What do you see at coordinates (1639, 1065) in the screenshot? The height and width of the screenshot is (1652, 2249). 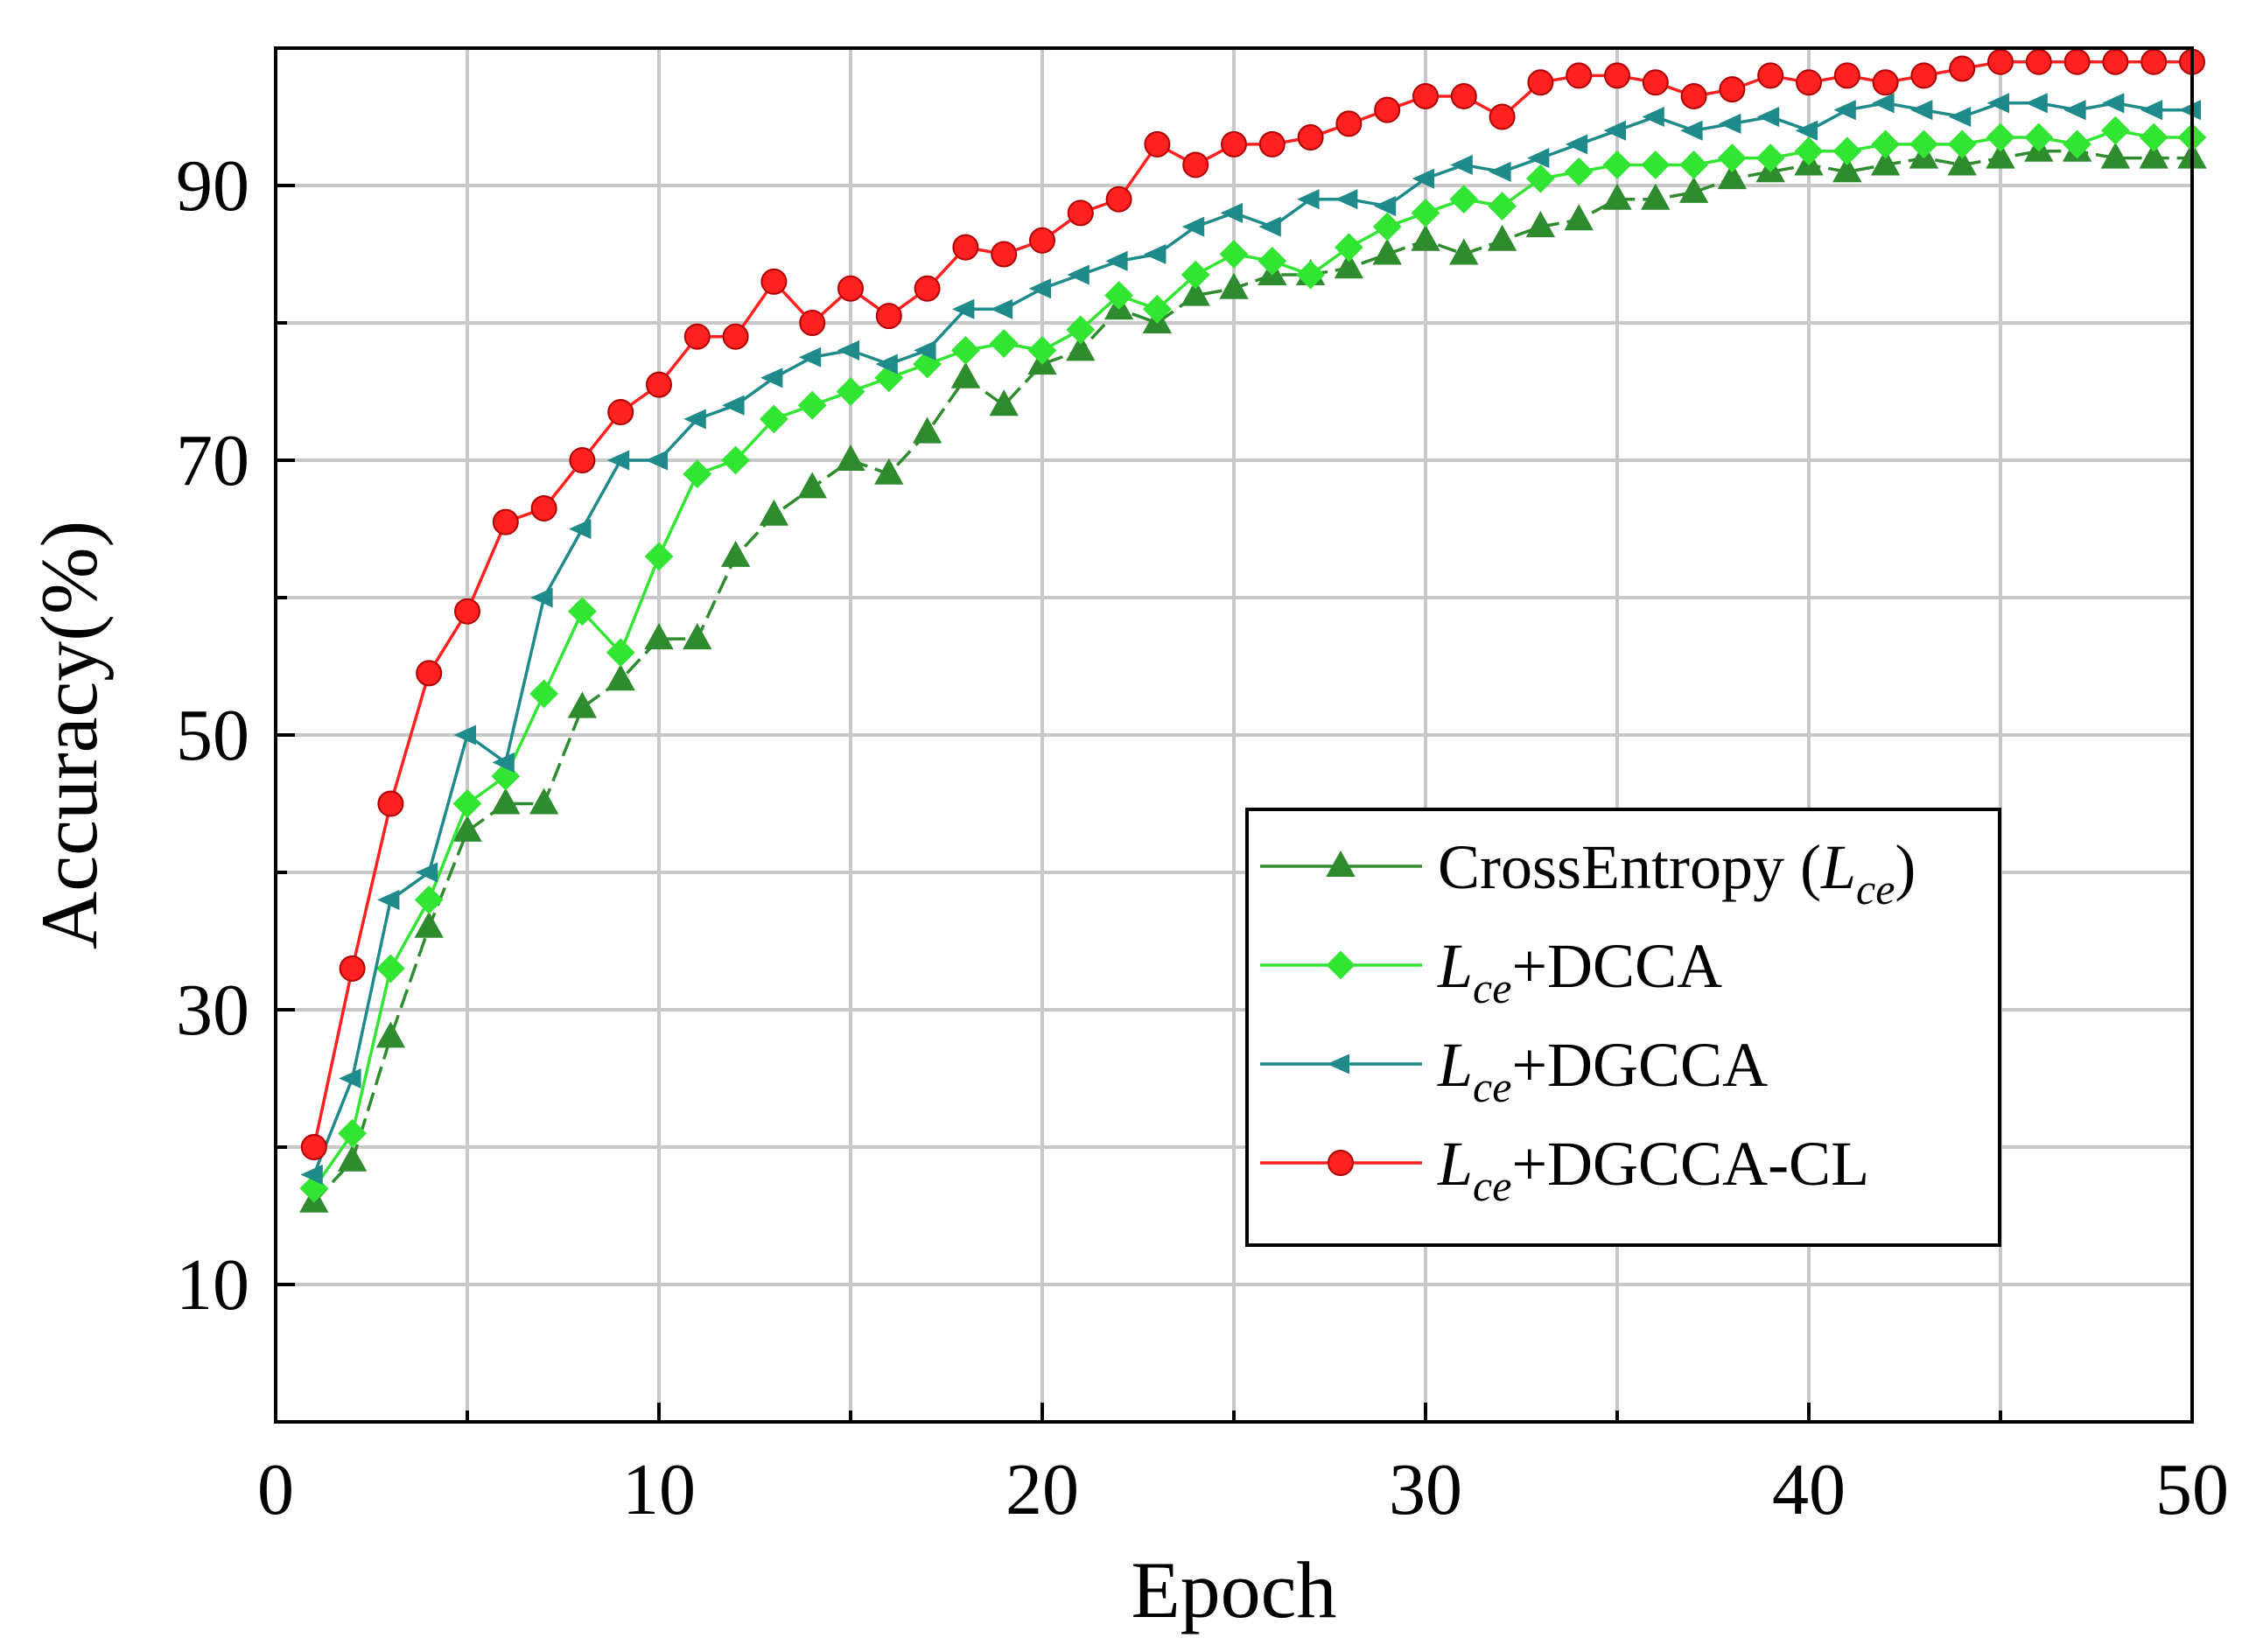 I see `legend-label-suffix: +DGCCA` at bounding box center [1639, 1065].